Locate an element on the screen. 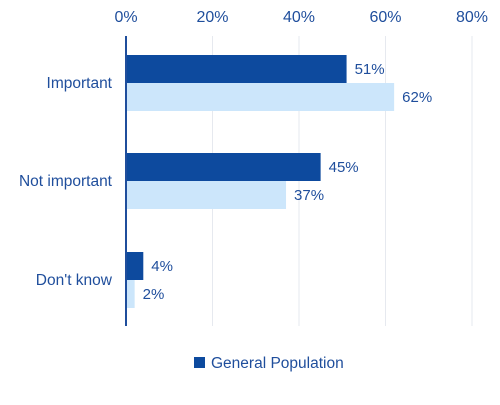 The image size is (500, 405). legend-label-general-population: General Population is located at coordinates (277, 363).